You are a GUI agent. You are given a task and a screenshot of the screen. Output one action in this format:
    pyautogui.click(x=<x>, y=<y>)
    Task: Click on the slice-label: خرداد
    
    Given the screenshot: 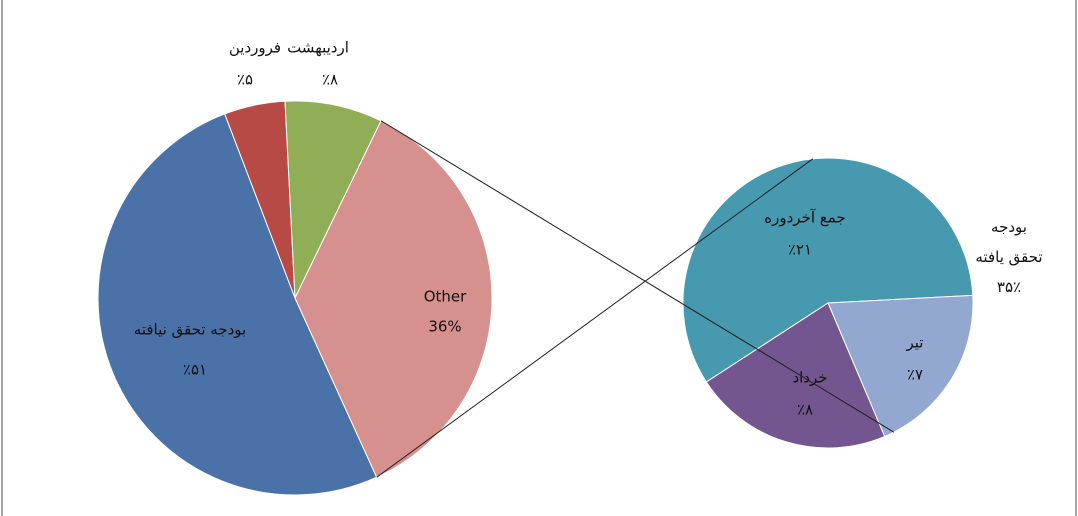 What is the action you would take?
    pyautogui.click(x=809, y=378)
    